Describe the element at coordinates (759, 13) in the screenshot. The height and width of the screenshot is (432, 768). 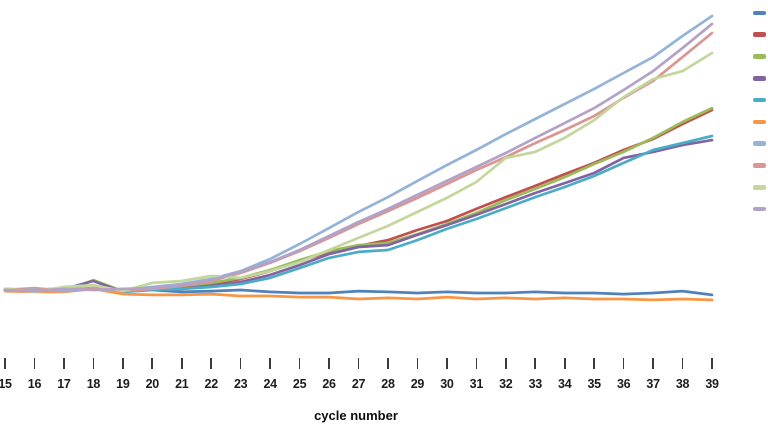
I see `legend-marker-blue` at that location.